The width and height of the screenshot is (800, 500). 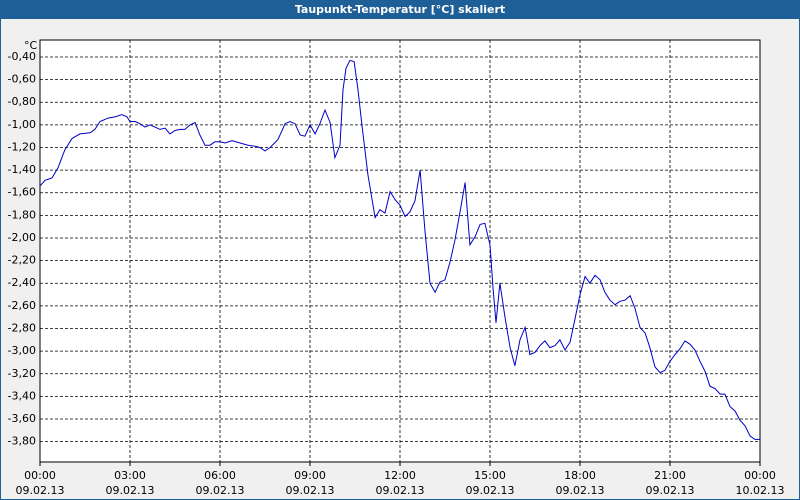 What do you see at coordinates (670, 475) in the screenshot?
I see `x-tick-label: 21:00` at bounding box center [670, 475].